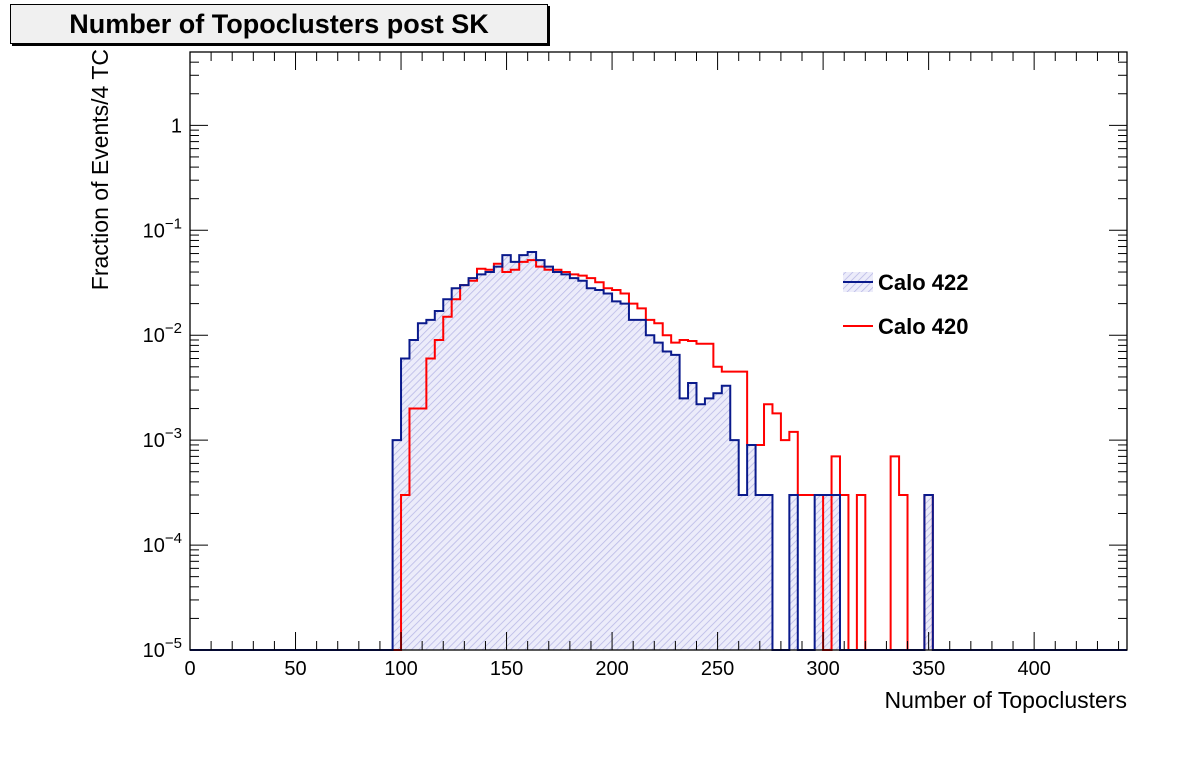  I want to click on x-tick-label: 50, so click(295, 669).